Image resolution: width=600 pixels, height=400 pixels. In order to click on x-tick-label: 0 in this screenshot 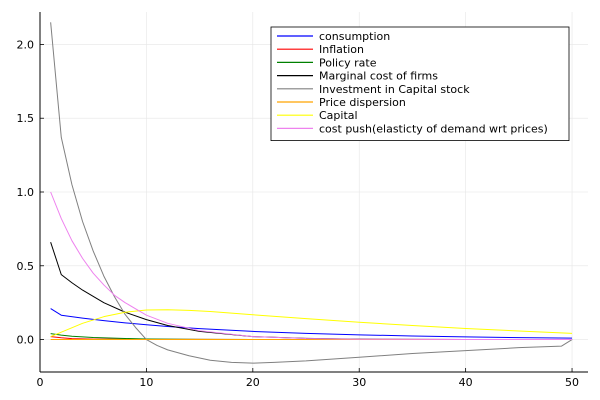, I will do `click(40, 382)`.